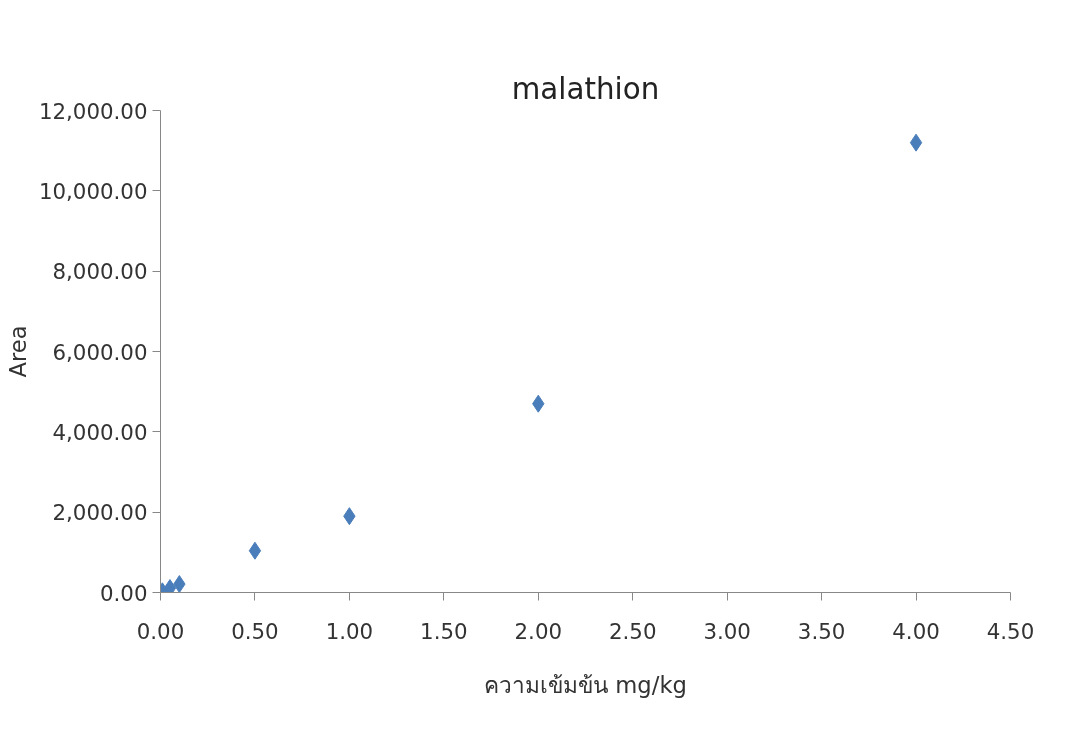 This screenshot has width=1079, height=736. I want to click on x-tick-label: 2.00, so click(538, 631).